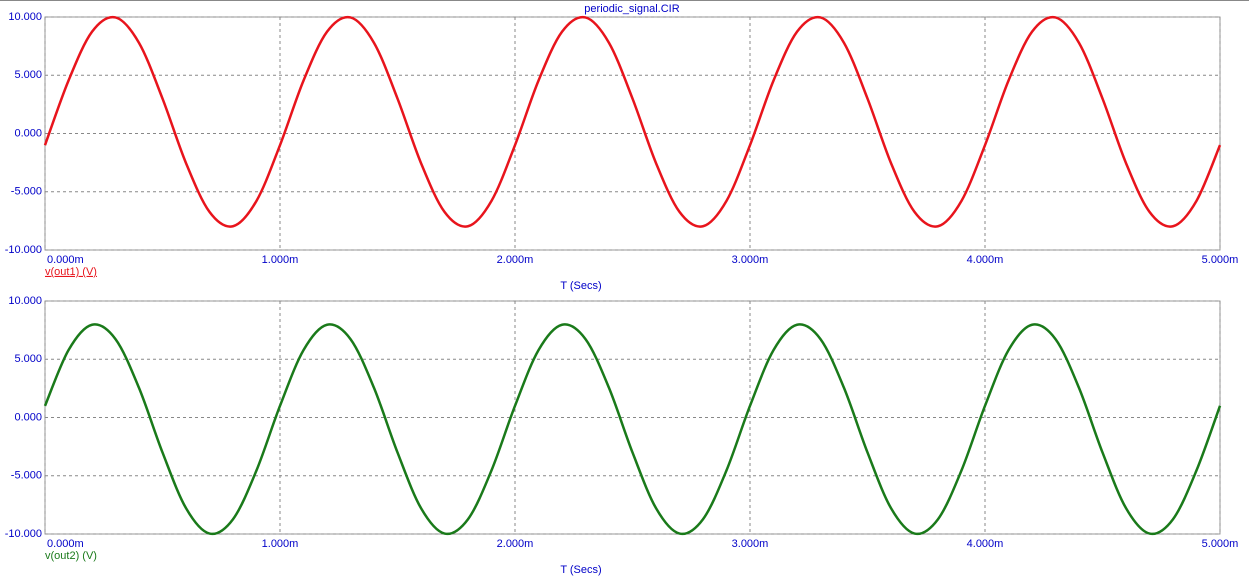 This screenshot has height=579, width=1249. What do you see at coordinates (631, 9) in the screenshot?
I see `chart-title: periodic_signal.CIR` at bounding box center [631, 9].